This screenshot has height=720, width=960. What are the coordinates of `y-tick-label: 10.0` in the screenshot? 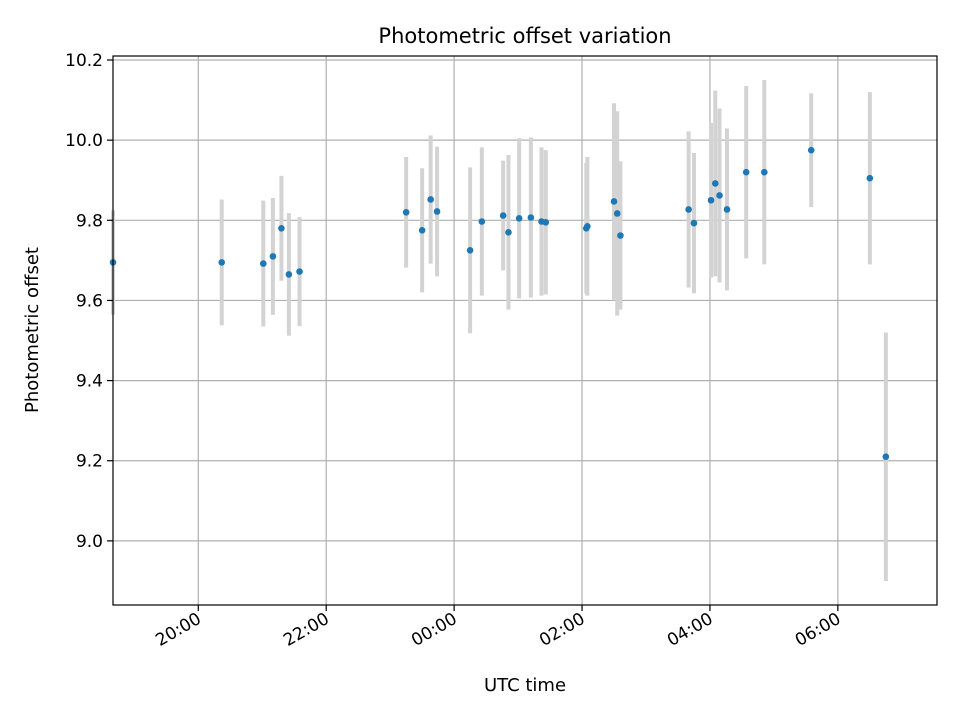 It's located at (84, 141).